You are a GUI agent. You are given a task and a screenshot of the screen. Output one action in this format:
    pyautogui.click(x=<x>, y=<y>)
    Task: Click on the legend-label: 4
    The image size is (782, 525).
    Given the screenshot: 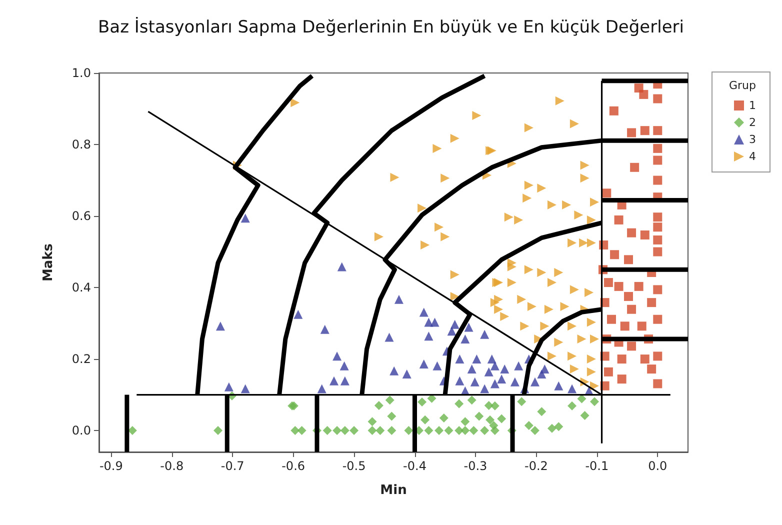 What is the action you would take?
    pyautogui.click(x=752, y=156)
    